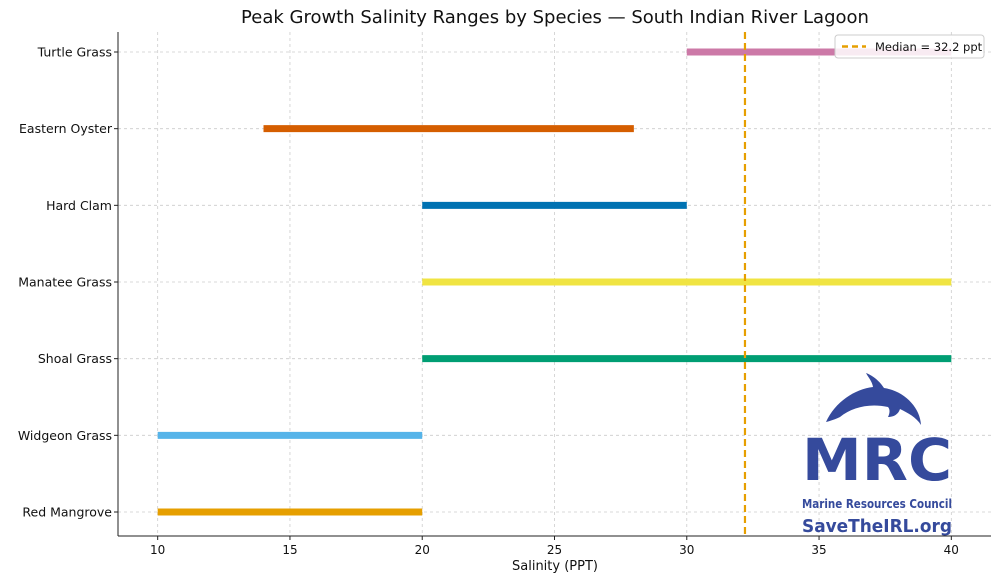 Image resolution: width=1000 pixels, height=584 pixels. What do you see at coordinates (75, 358) in the screenshot?
I see `y-tick-label: Shoal Grass` at bounding box center [75, 358].